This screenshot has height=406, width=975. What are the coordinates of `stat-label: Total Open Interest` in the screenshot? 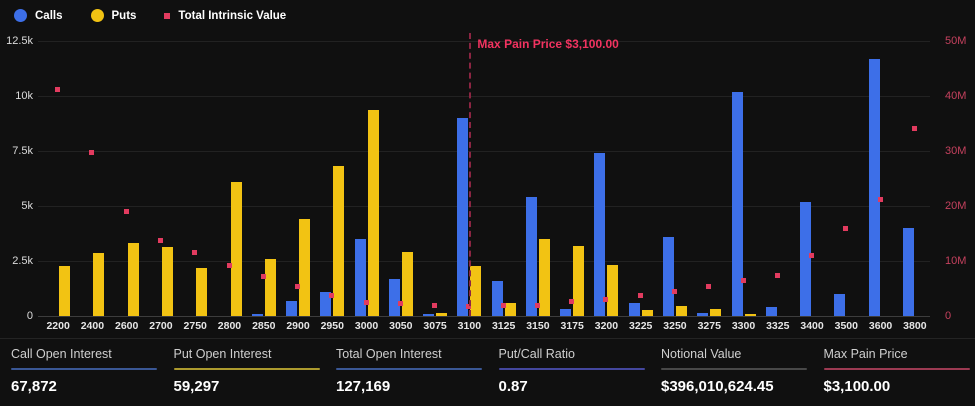 It's located at (407, 354).